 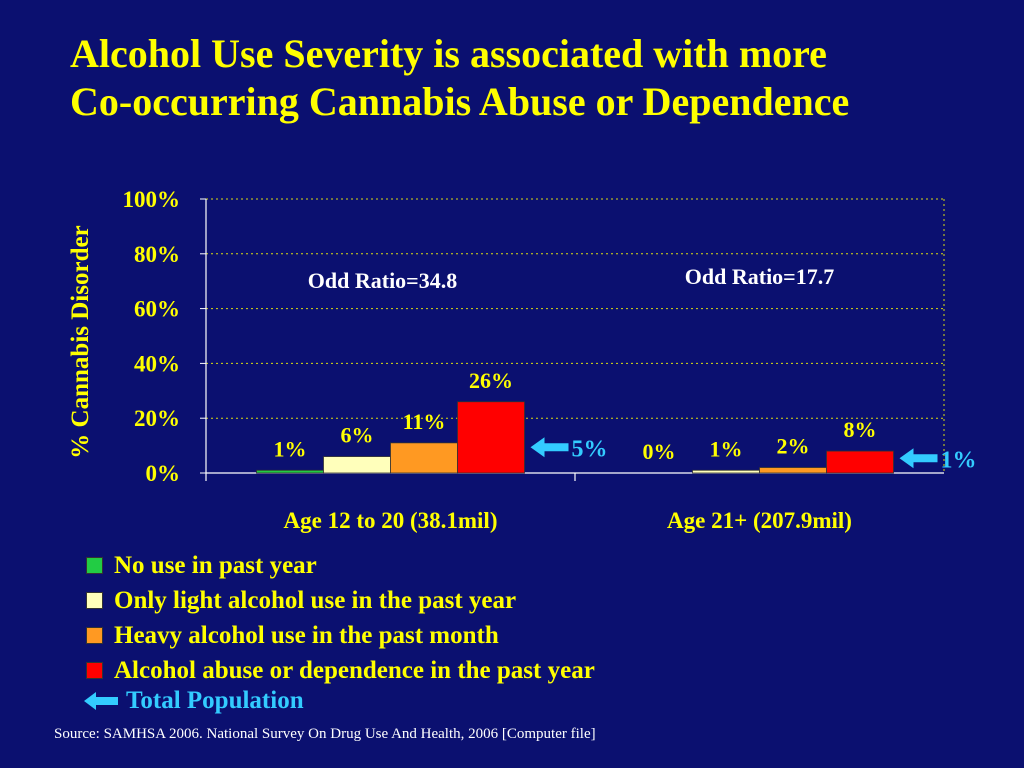 What do you see at coordinates (793, 446) in the screenshot?
I see `bar-value-label: 2%` at bounding box center [793, 446].